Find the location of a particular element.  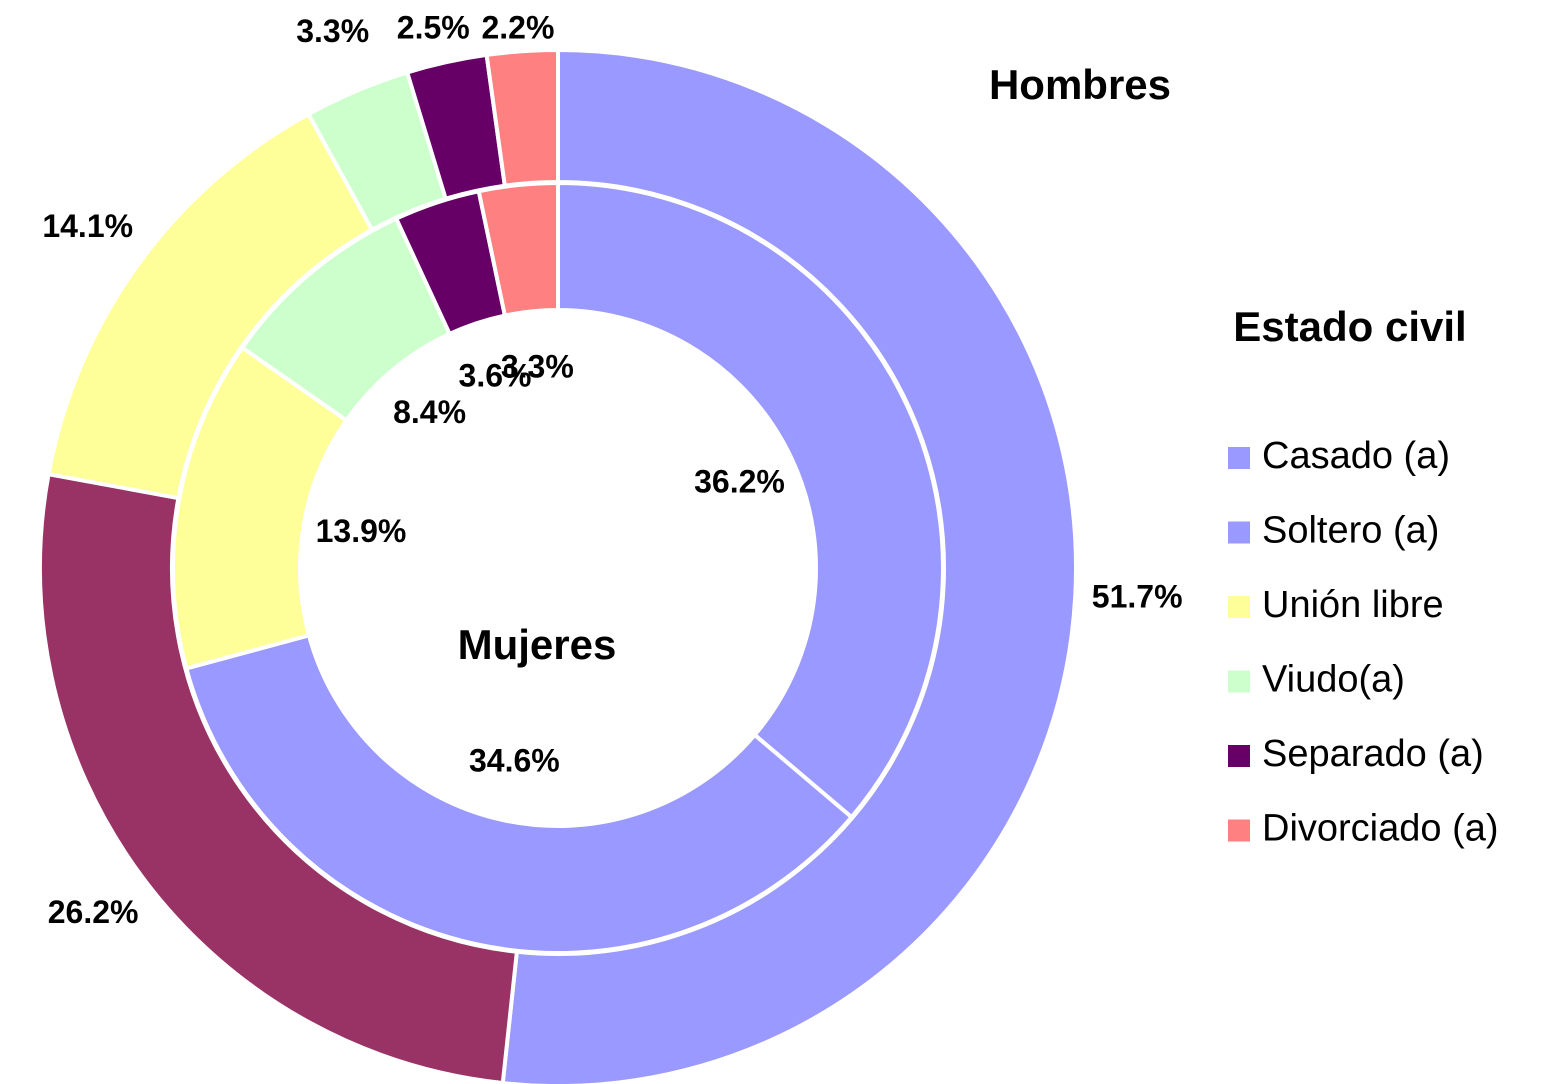

legend-title: Estado civil is located at coordinates (1349, 326).